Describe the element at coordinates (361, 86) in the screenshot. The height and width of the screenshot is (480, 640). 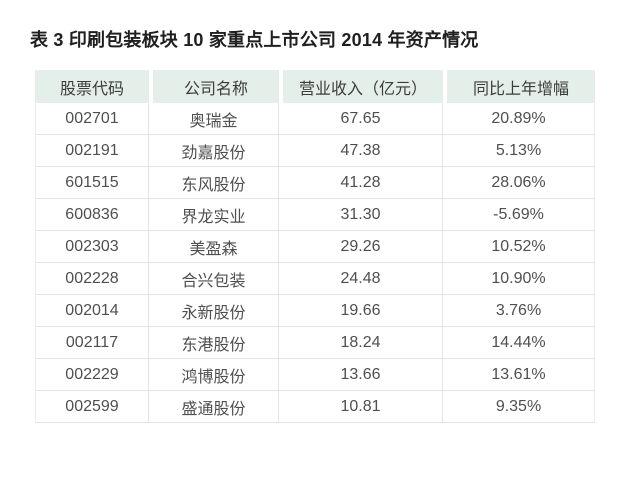
I see `column-header-revenue: 营业收入（亿元）` at that location.